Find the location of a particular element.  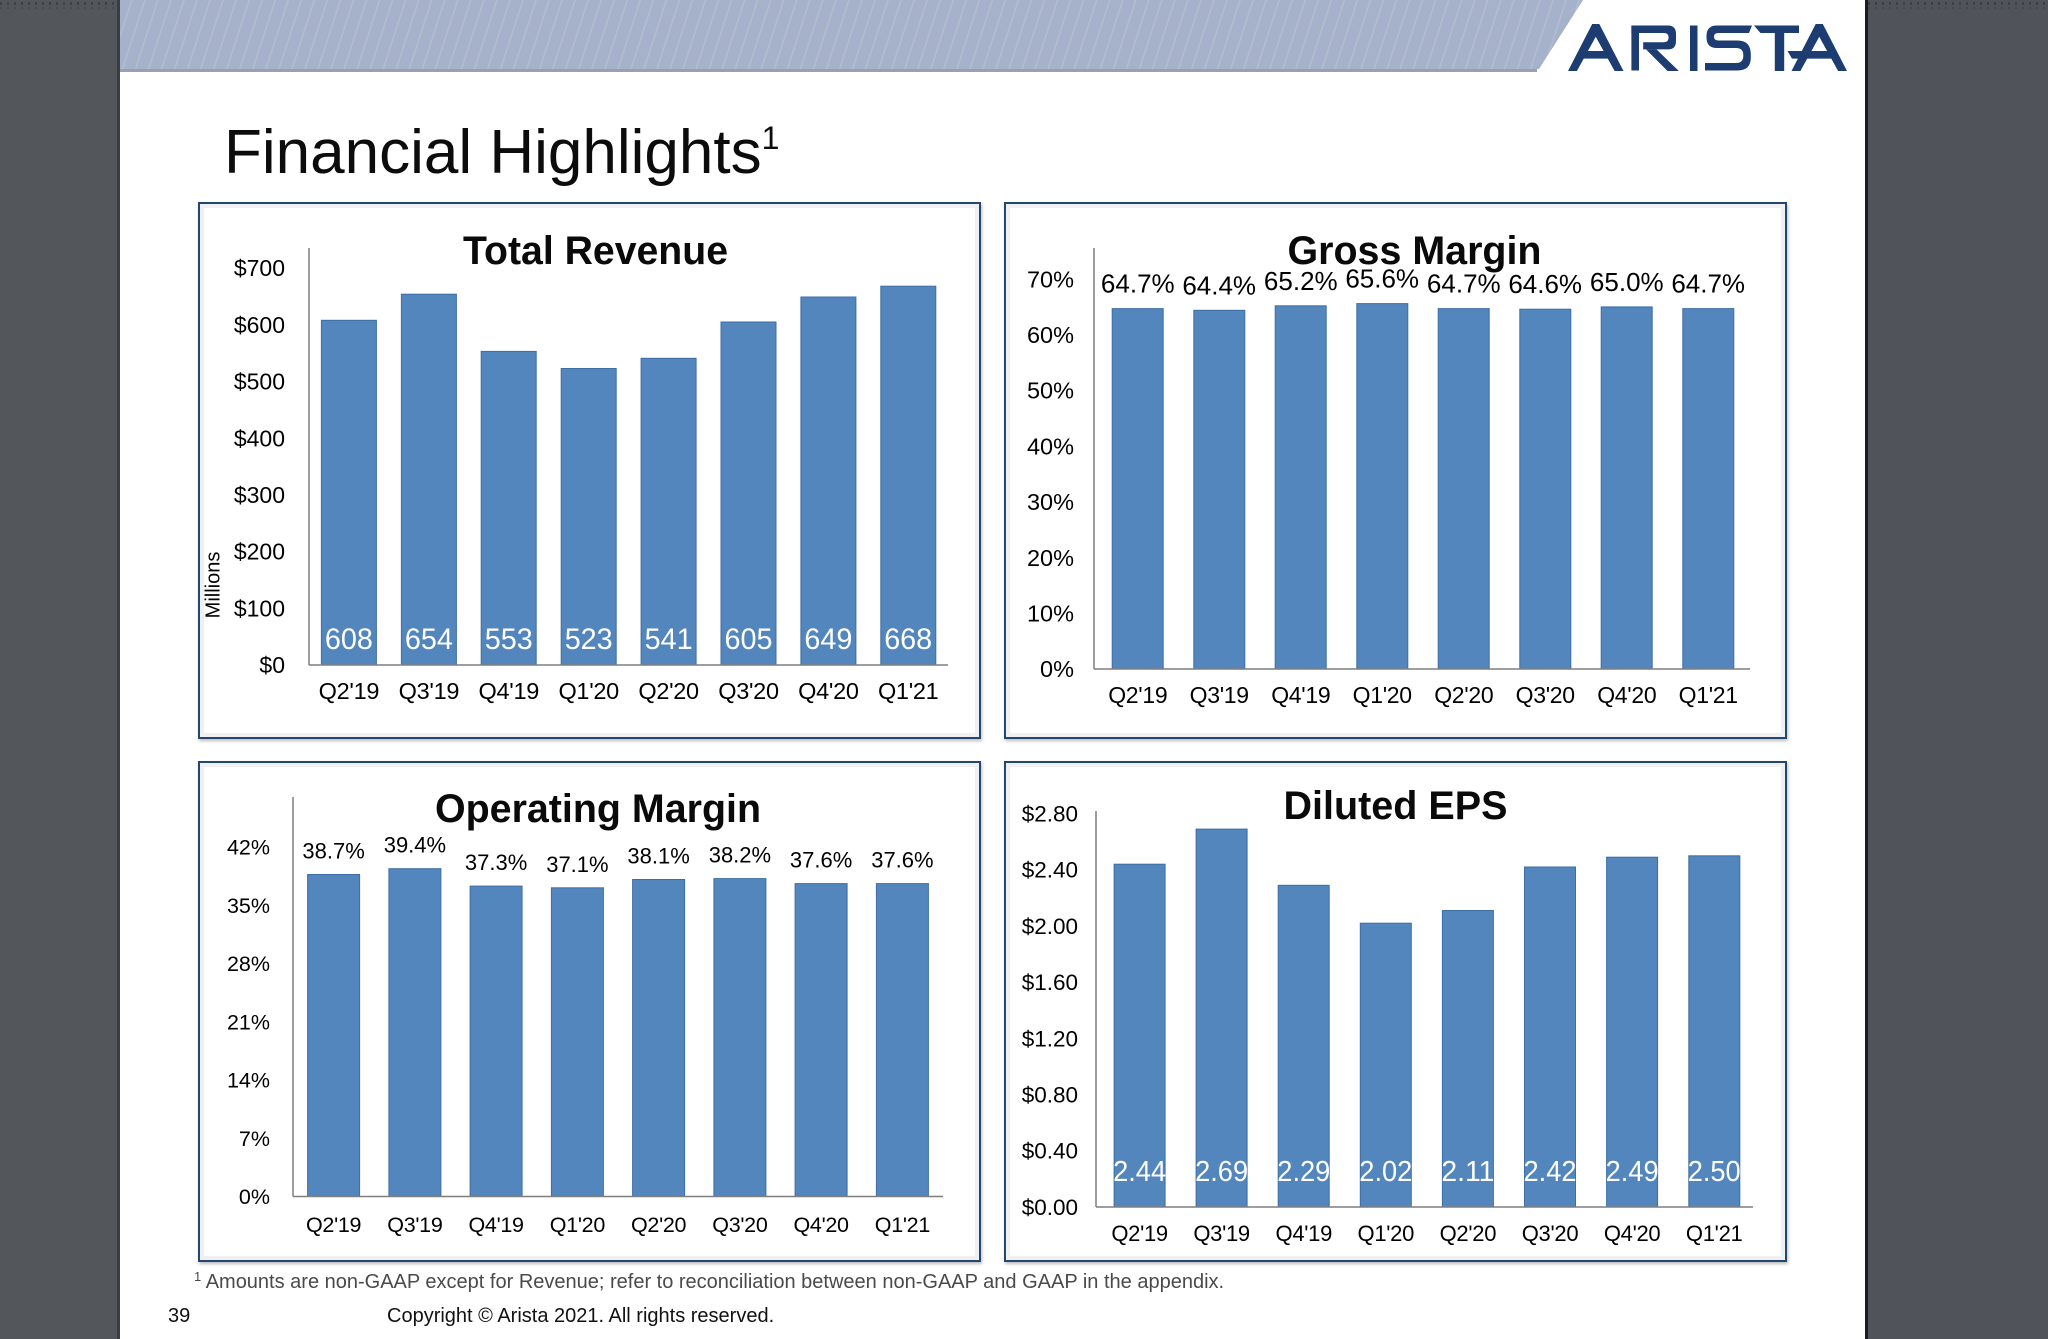

svg-text: $2.40 is located at coordinates (1050, 870).